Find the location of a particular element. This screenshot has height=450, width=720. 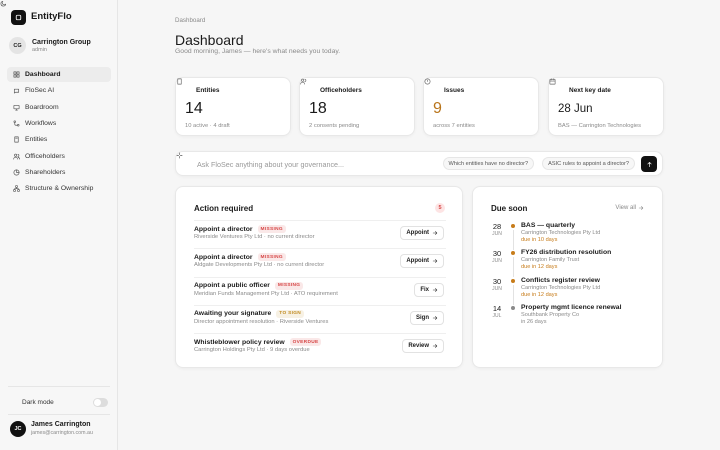

stat-label: Issues is located at coordinates (454, 90).